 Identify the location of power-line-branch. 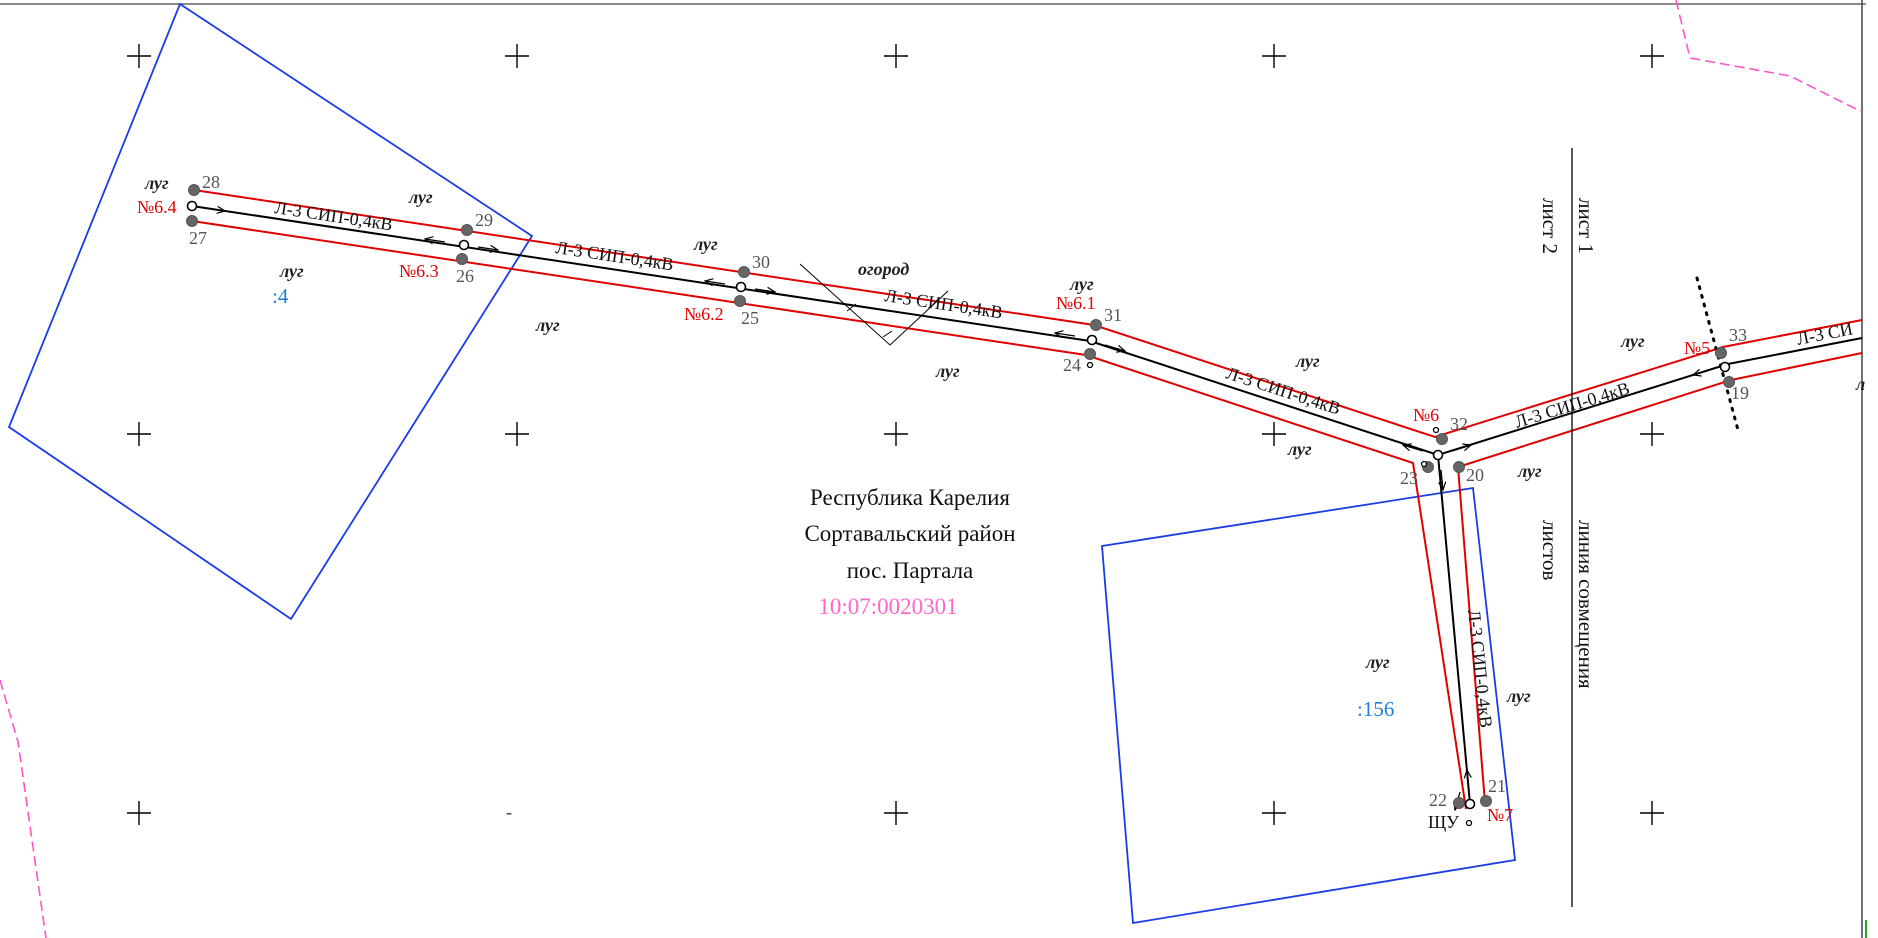
(1454, 629).